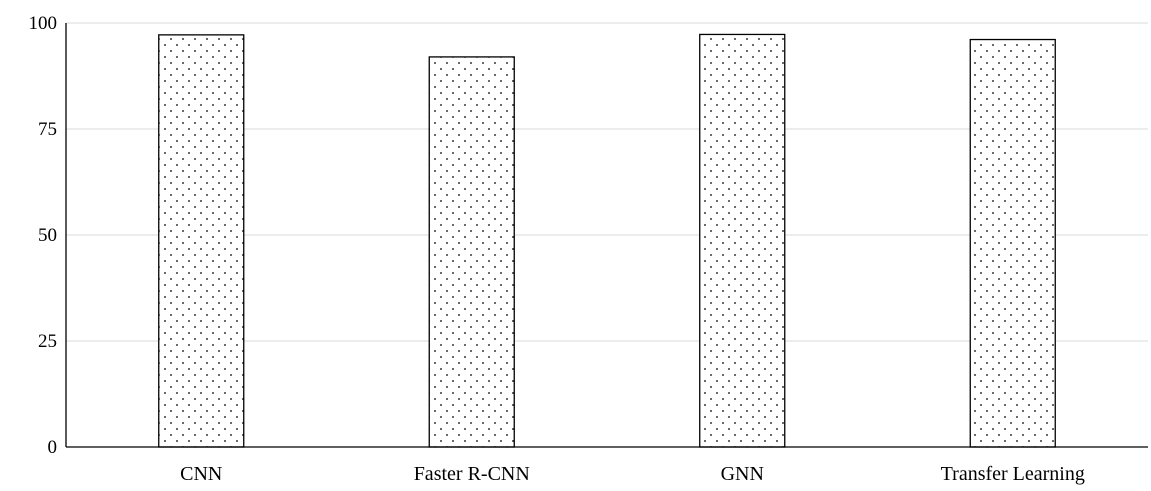 The image size is (1151, 491). What do you see at coordinates (1013, 474) in the screenshot?
I see `x-tick-label-transfer-learning: Transfer Learning` at bounding box center [1013, 474].